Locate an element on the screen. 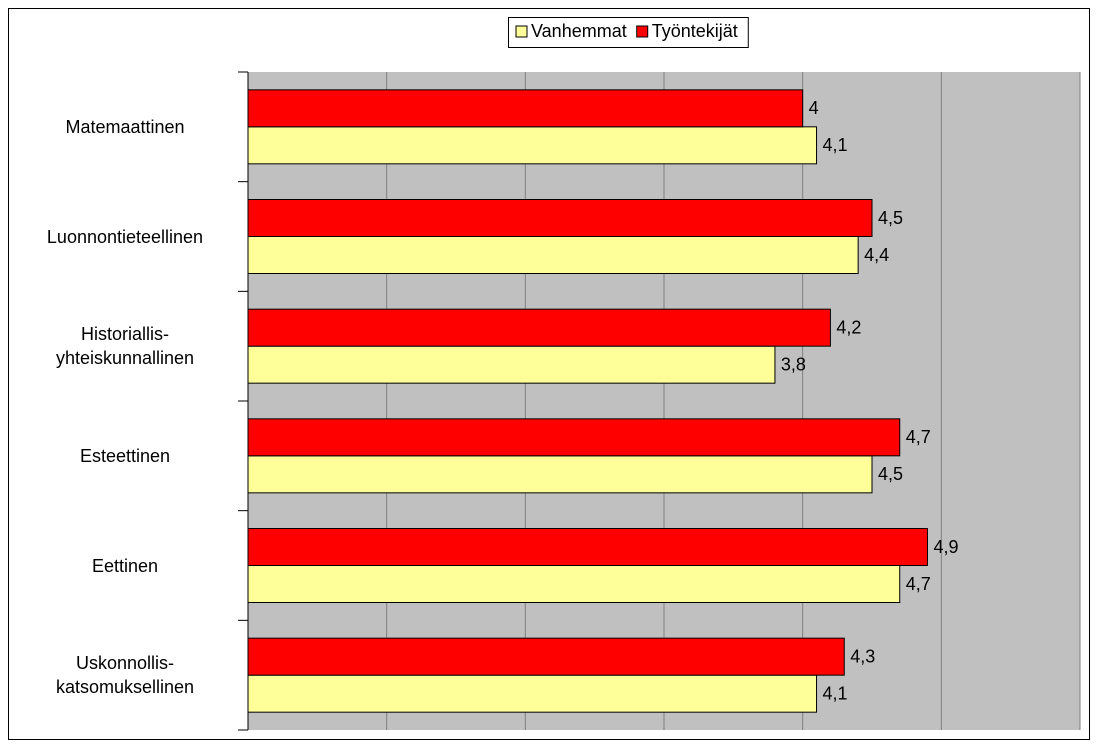  y-tick-label: Matemaattinen is located at coordinates (125, 126).